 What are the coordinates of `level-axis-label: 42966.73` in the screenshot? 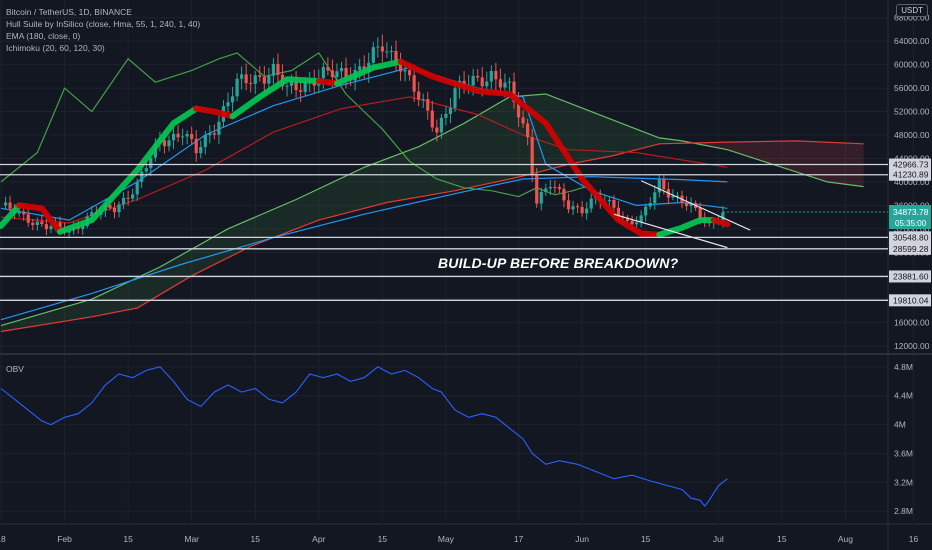 It's located at (911, 165).